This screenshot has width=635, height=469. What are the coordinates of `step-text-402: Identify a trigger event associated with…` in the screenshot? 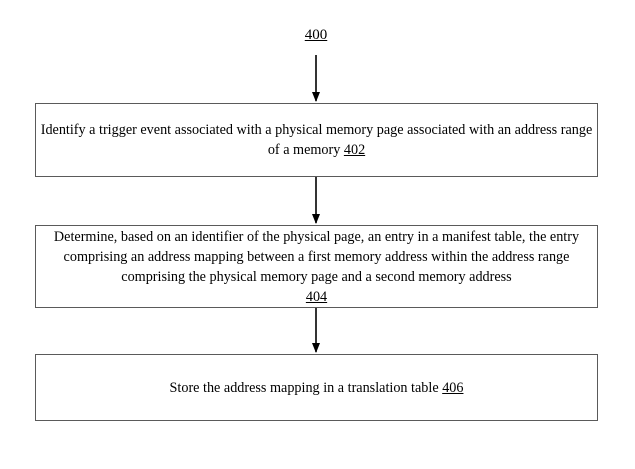 It's located at (316, 140).